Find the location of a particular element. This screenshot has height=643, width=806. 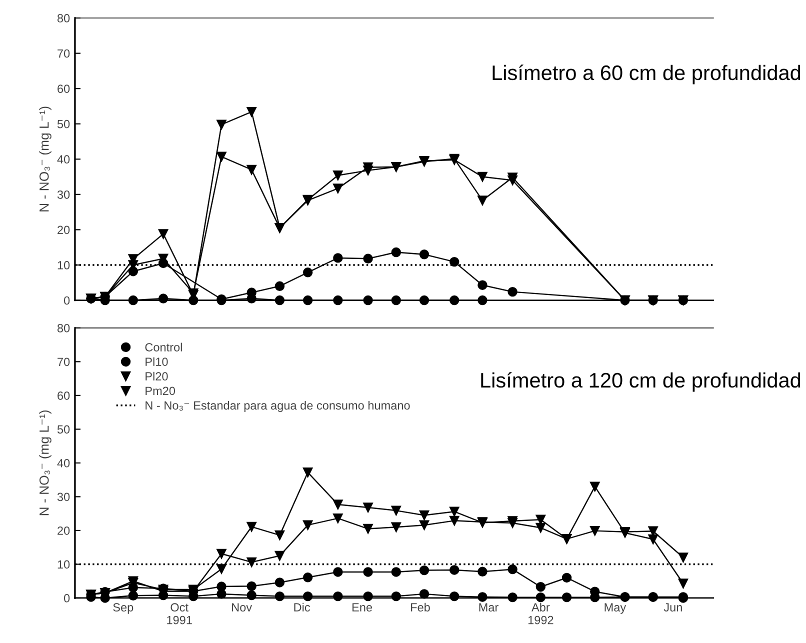

text: Lisímetro a 120 cm de profundidad is located at coordinates (640, 382).